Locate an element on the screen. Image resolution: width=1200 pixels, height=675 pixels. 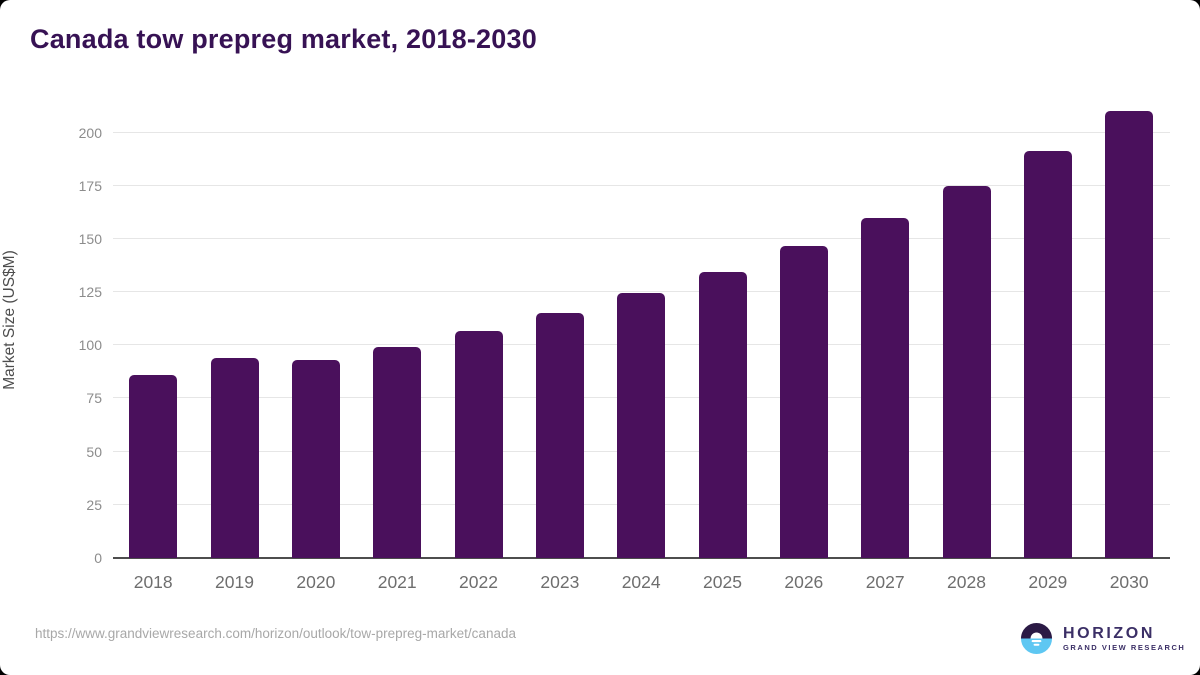
x-tick-label-2026: 2026 is located at coordinates (804, 582).